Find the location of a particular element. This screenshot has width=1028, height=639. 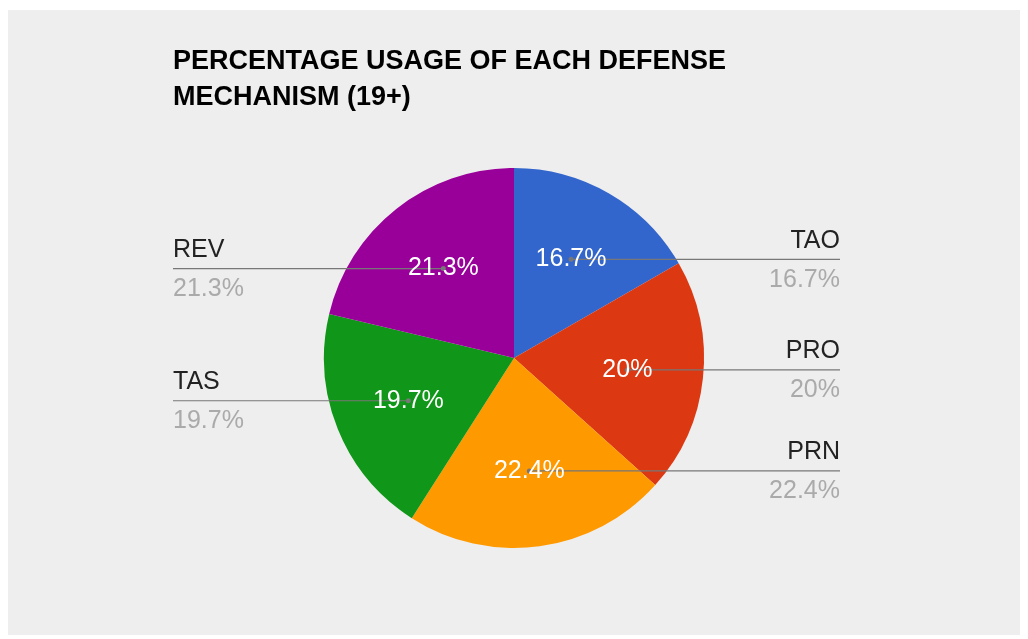

text: 16.7% is located at coordinates (571, 257).